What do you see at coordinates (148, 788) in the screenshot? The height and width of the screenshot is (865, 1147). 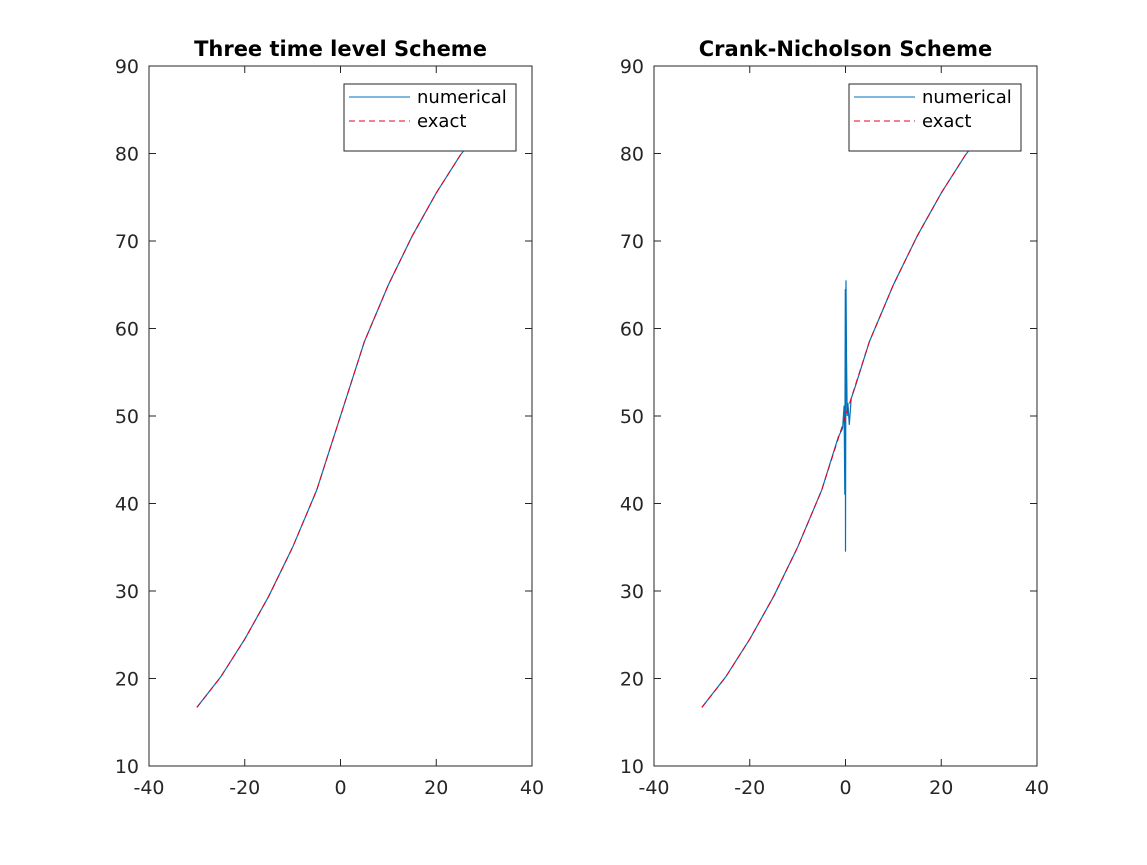 I see `chart-0-xtick-label-0: -40` at bounding box center [148, 788].